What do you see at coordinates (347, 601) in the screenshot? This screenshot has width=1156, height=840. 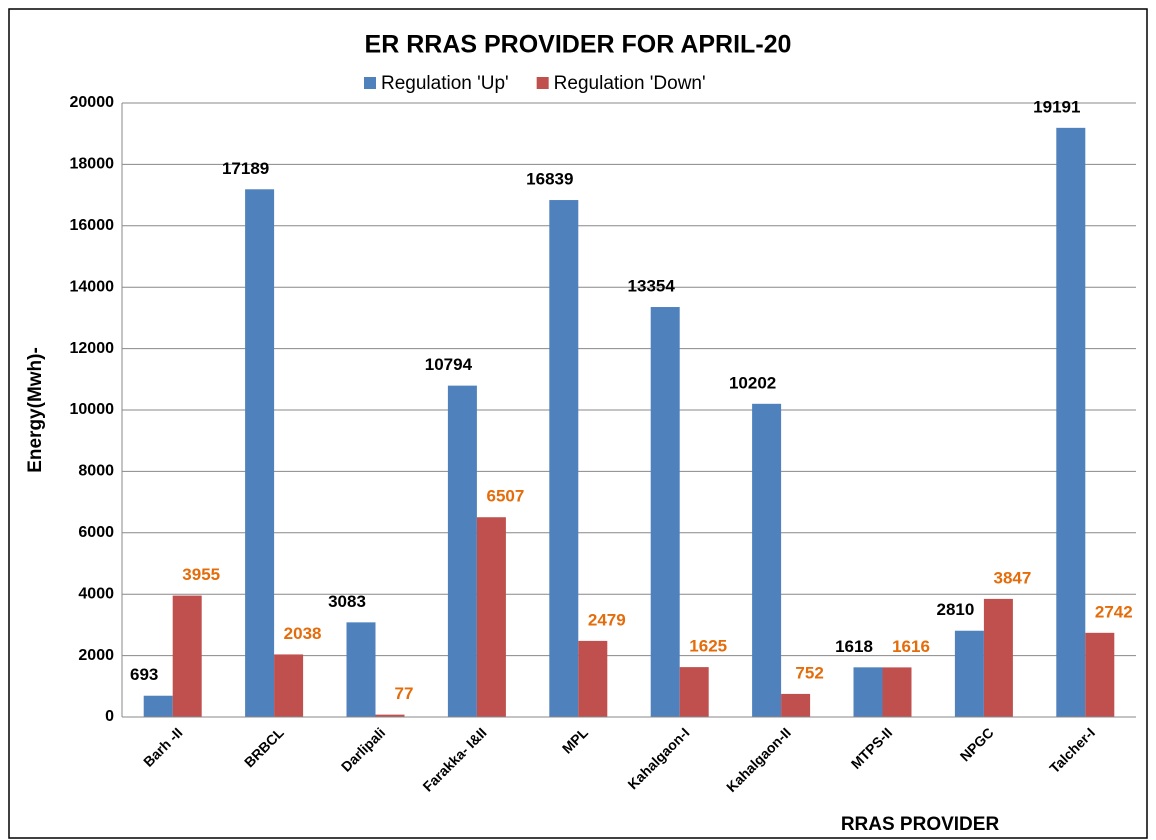 I see `data-label: 3083` at bounding box center [347, 601].